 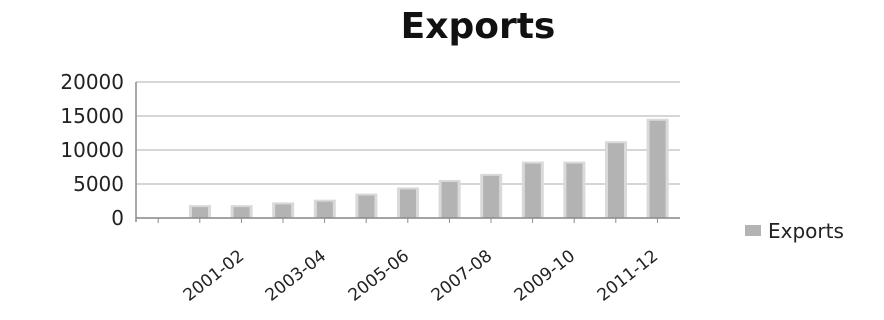 I want to click on x-tick-label: 2011-12, so click(x=628, y=275).